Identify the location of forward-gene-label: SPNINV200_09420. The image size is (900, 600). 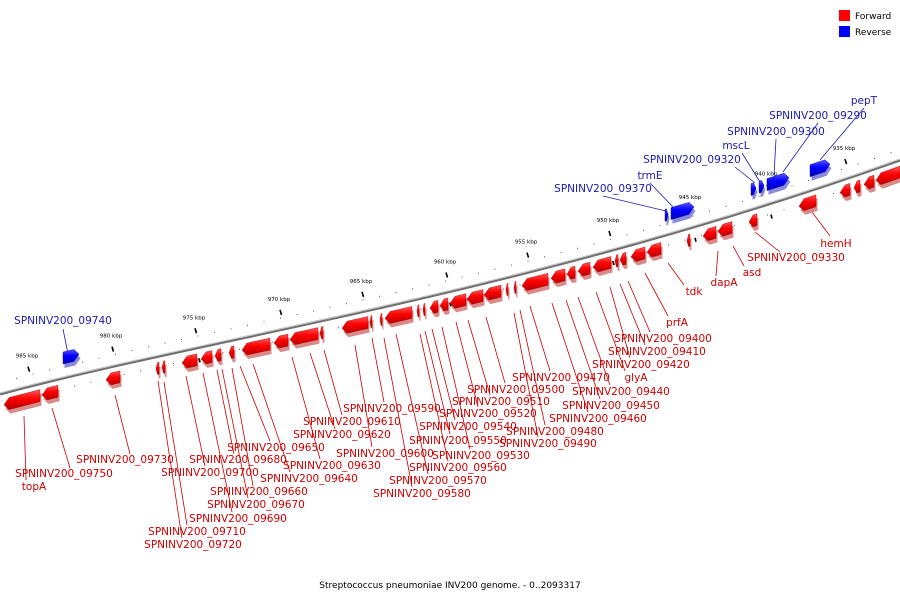
(641, 365).